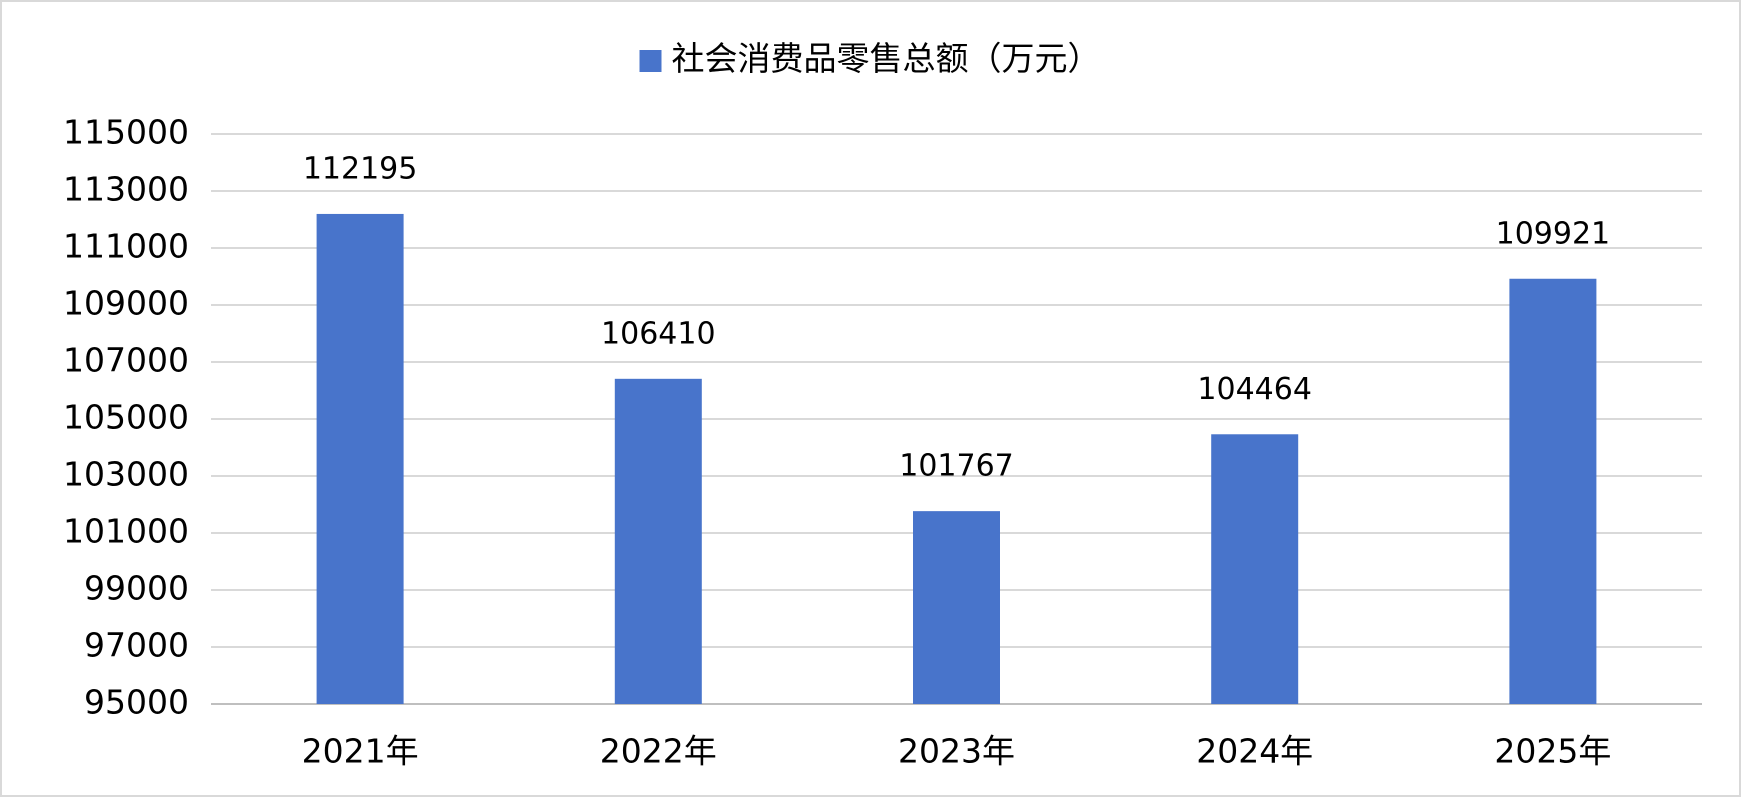  What do you see at coordinates (136, 588) in the screenshot?
I see `y-tick-label: 99000` at bounding box center [136, 588].